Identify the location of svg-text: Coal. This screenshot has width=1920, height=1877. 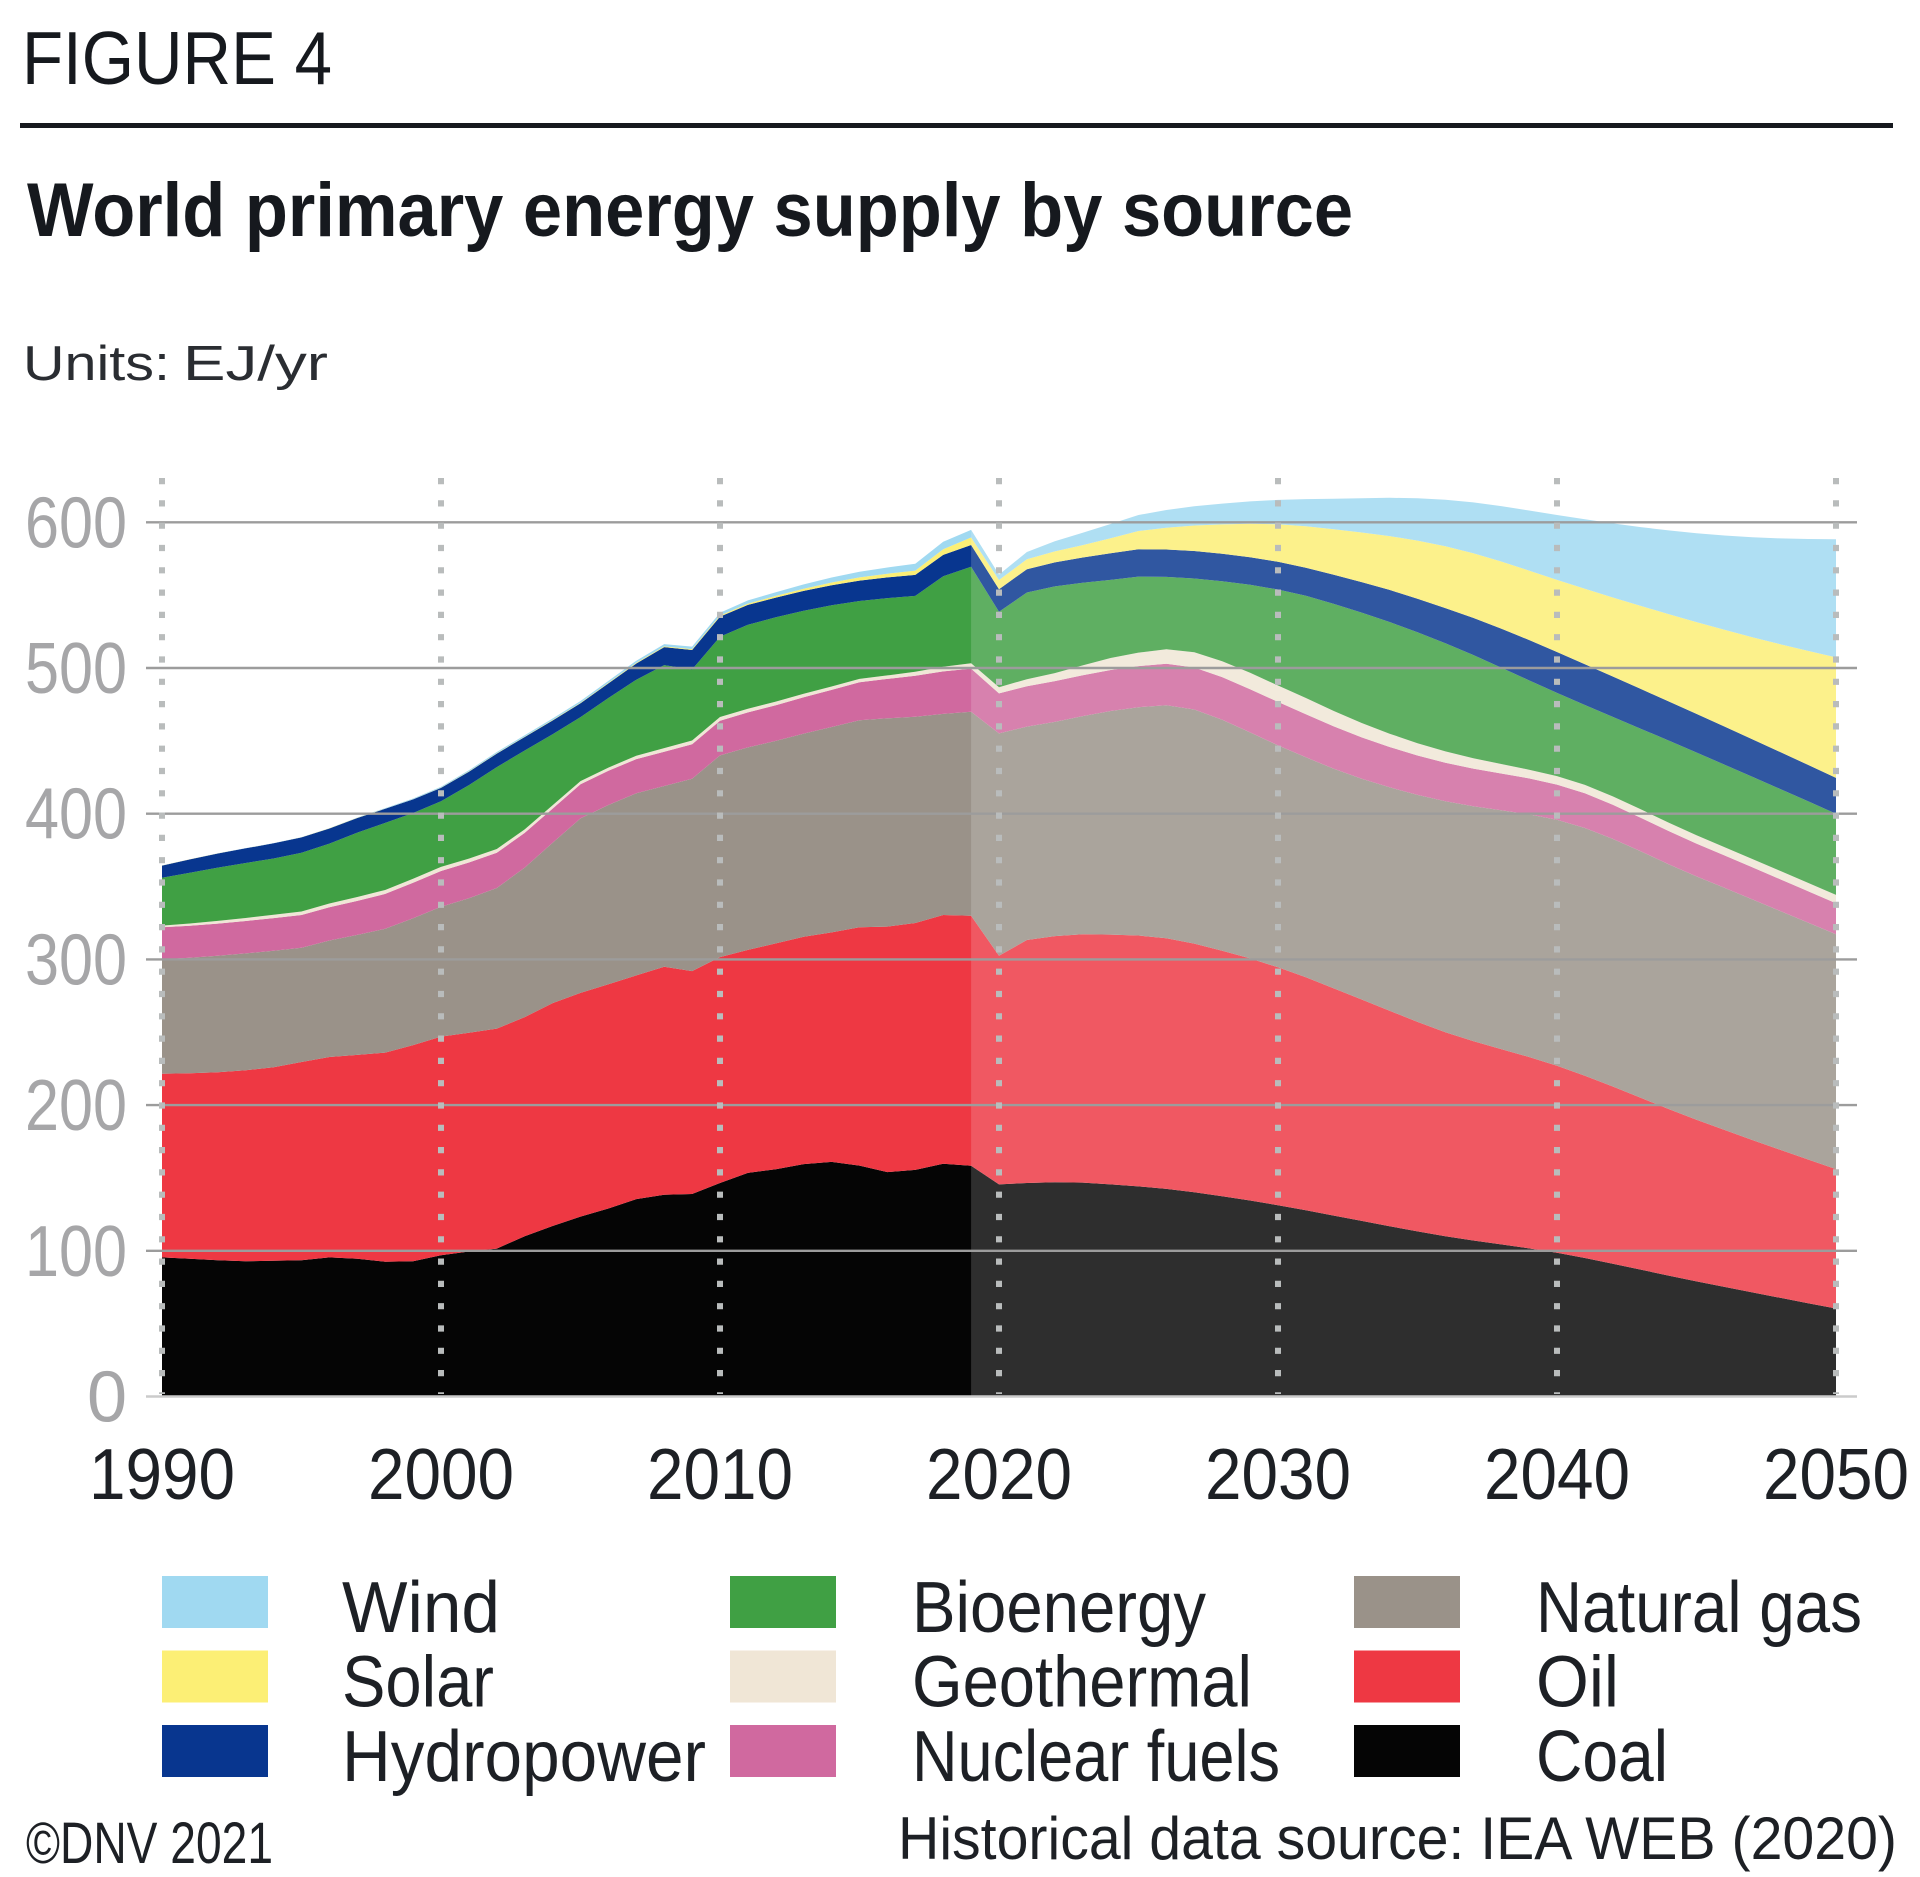
(1602, 1757).